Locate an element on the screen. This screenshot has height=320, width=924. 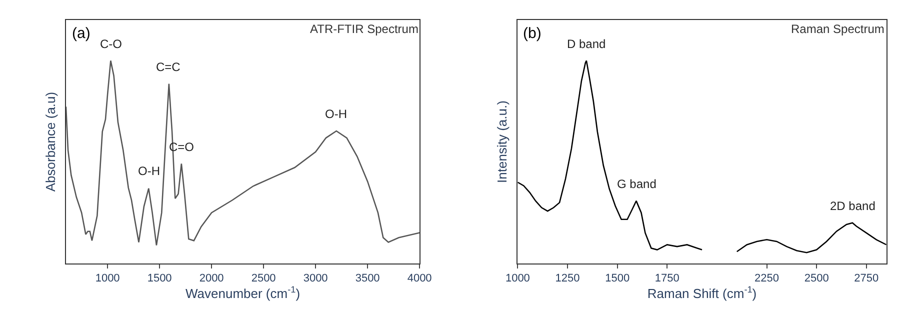
text: (a) is located at coordinates (81, 33).